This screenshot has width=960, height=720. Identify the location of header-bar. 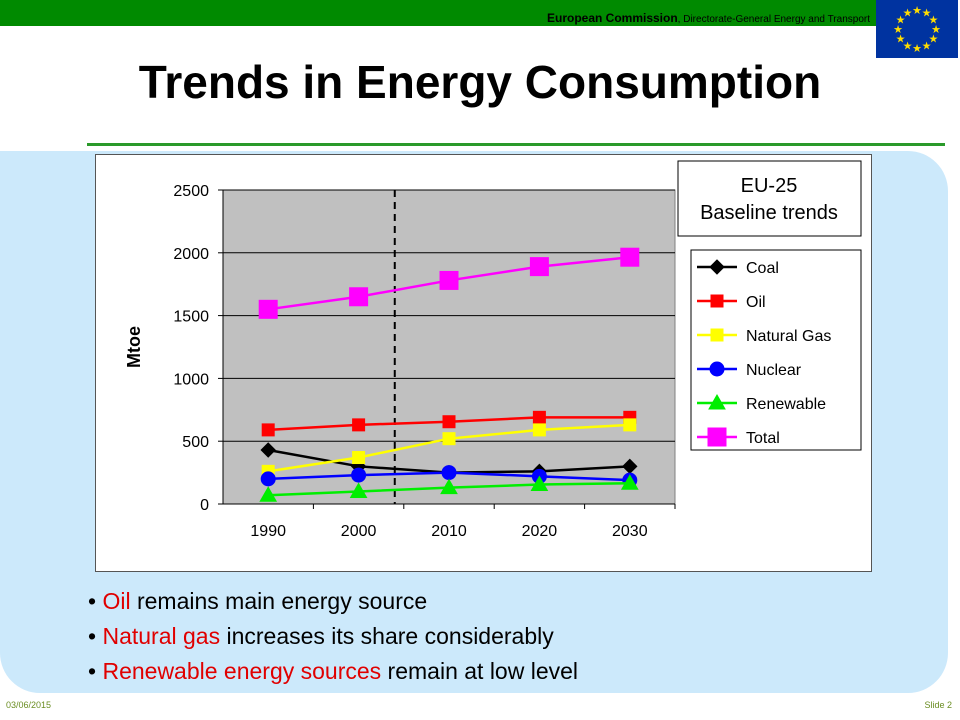
(438, 13).